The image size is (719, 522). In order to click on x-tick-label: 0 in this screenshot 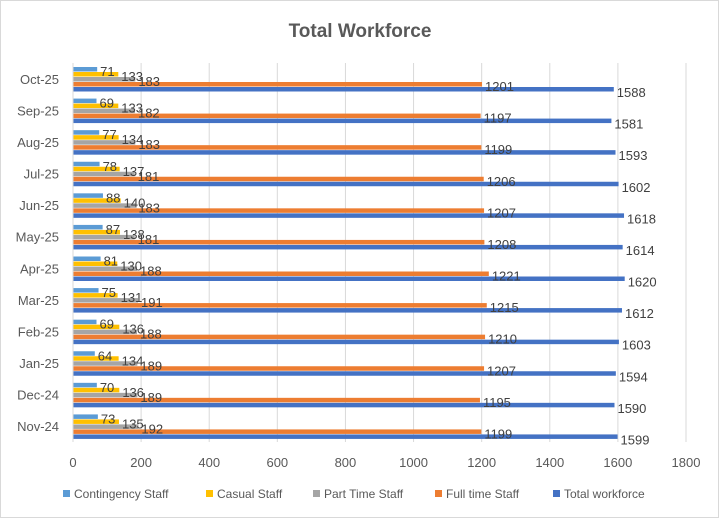, I will do `click(72, 462)`.